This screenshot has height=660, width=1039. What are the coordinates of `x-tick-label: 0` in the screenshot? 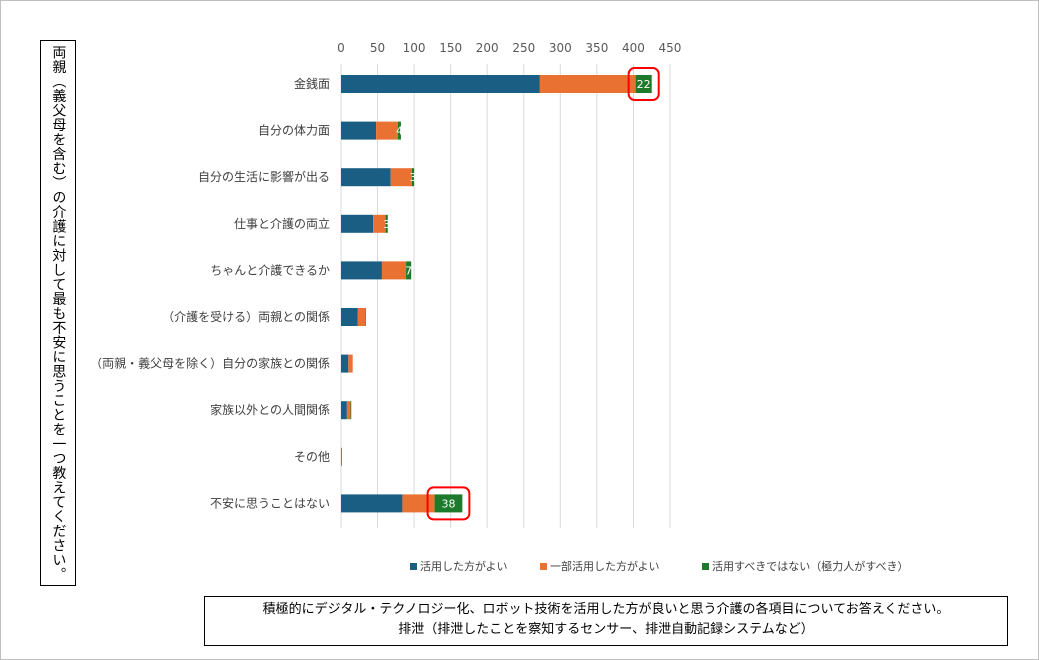 It's located at (341, 48).